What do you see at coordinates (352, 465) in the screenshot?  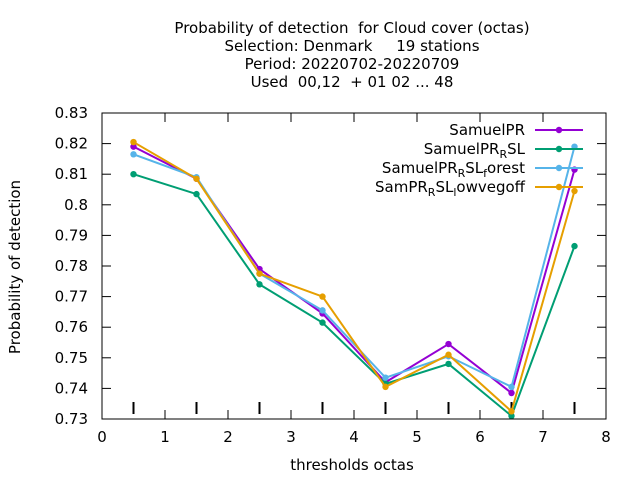 I see `x-axis-label: thresholds octas` at bounding box center [352, 465].